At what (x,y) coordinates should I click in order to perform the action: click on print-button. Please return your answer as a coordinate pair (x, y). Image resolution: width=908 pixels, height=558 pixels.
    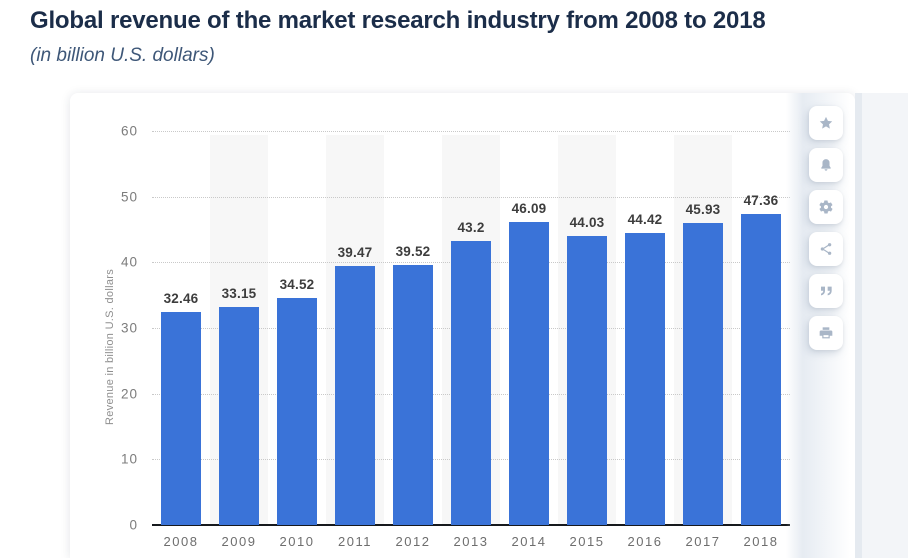
    Looking at the image, I should click on (826, 333).